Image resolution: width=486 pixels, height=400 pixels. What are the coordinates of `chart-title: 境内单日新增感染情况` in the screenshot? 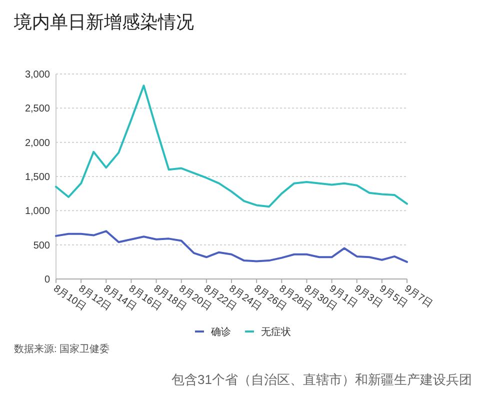 It's located at (103, 22).